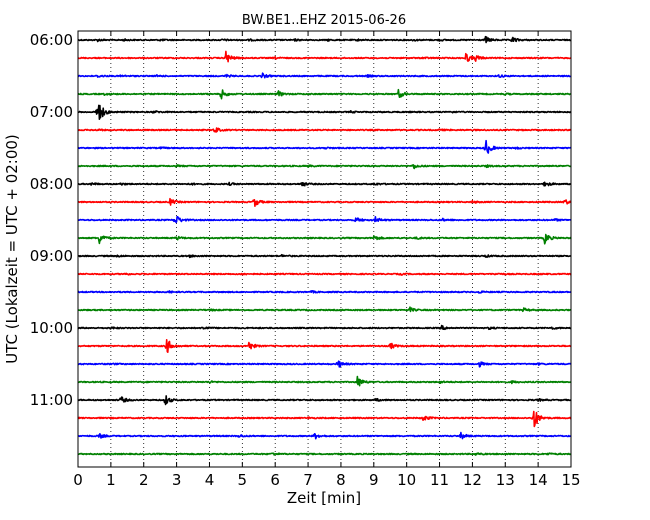 The height and width of the screenshot is (520, 650). I want to click on y-tick-label: 08:00, so click(51, 184).